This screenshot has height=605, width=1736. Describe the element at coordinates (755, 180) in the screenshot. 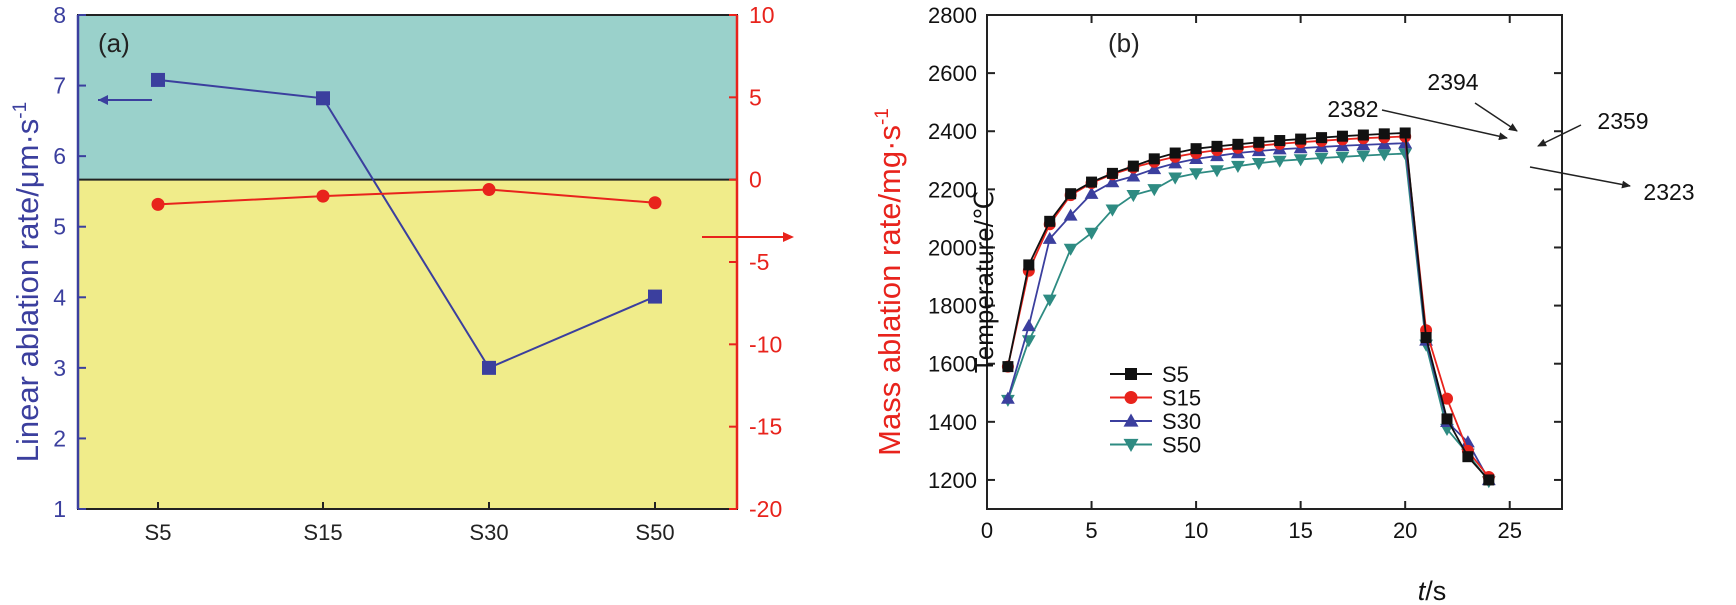

I see `right-axis-tick-label: 0` at that location.